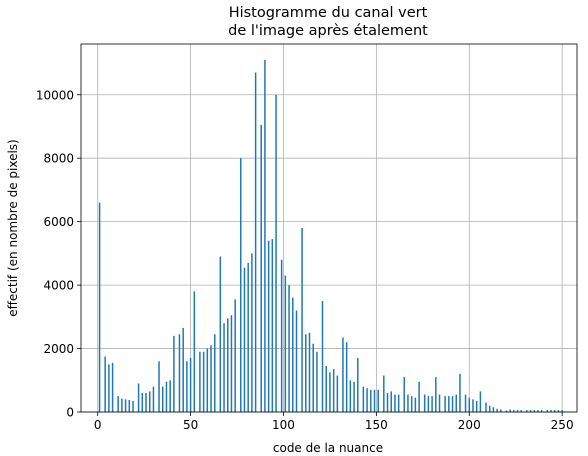 The width and height of the screenshot is (588, 456). I want to click on y-tick-label: 2000, so click(58, 349).